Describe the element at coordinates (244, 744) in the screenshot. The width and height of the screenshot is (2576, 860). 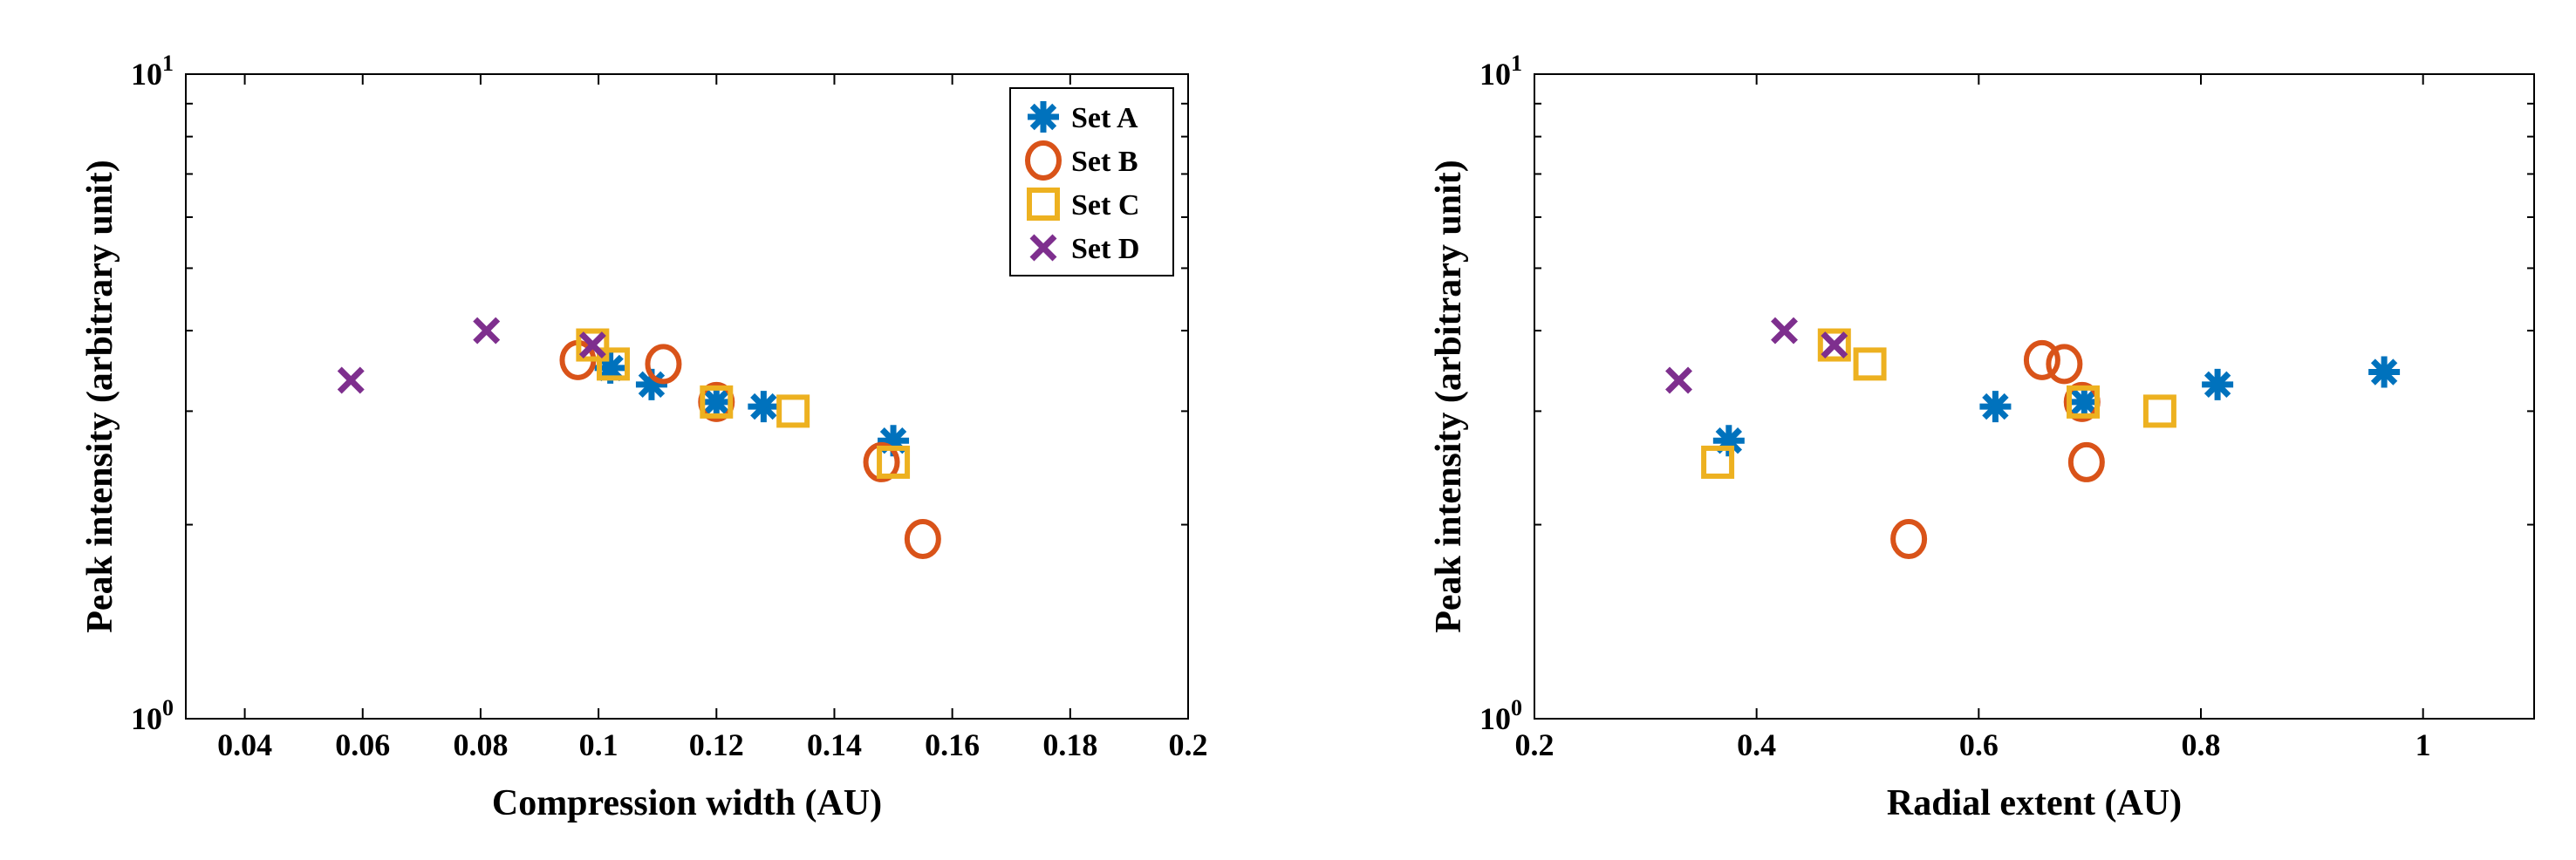
I see `x-tick-label: 0.04` at that location.